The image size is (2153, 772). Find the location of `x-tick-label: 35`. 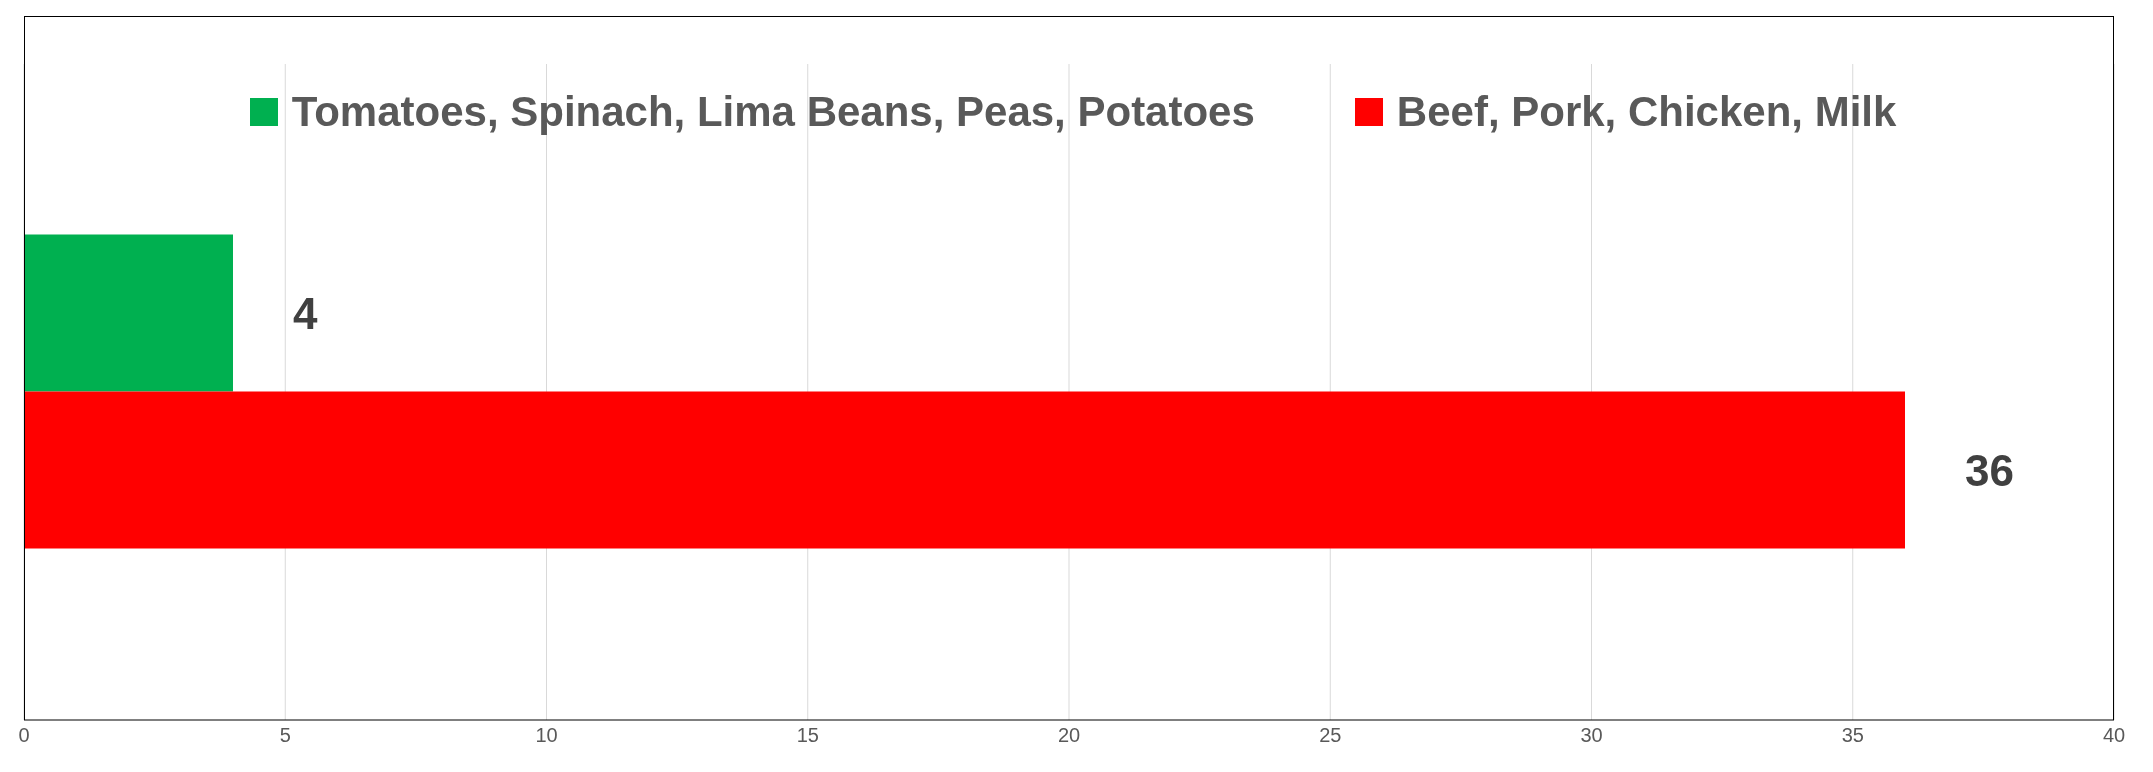

x-tick-label: 35 is located at coordinates (1852, 735).